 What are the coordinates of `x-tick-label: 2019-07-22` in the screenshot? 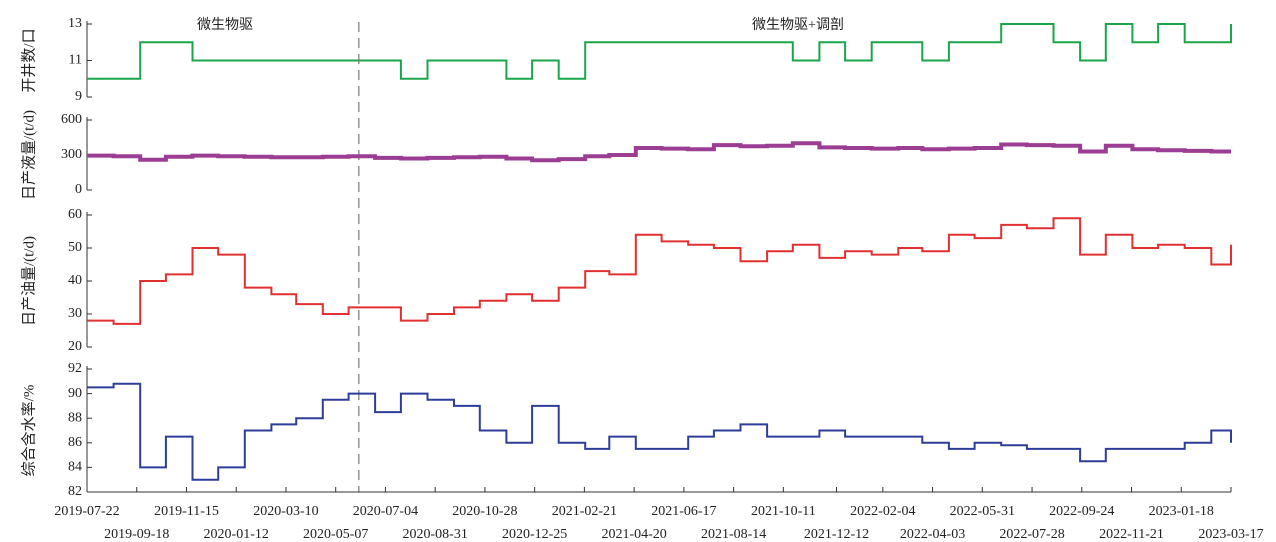 It's located at (86, 511).